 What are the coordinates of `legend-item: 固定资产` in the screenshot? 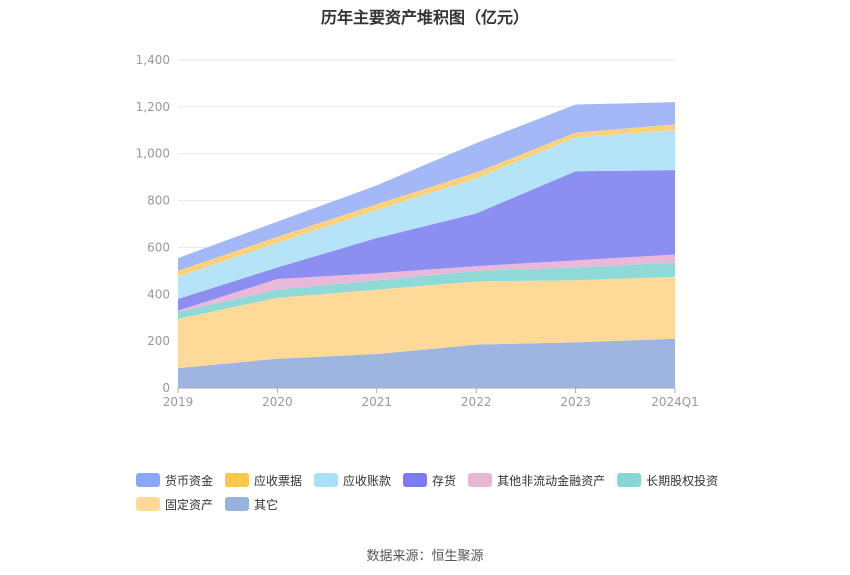 It's located at (174, 504).